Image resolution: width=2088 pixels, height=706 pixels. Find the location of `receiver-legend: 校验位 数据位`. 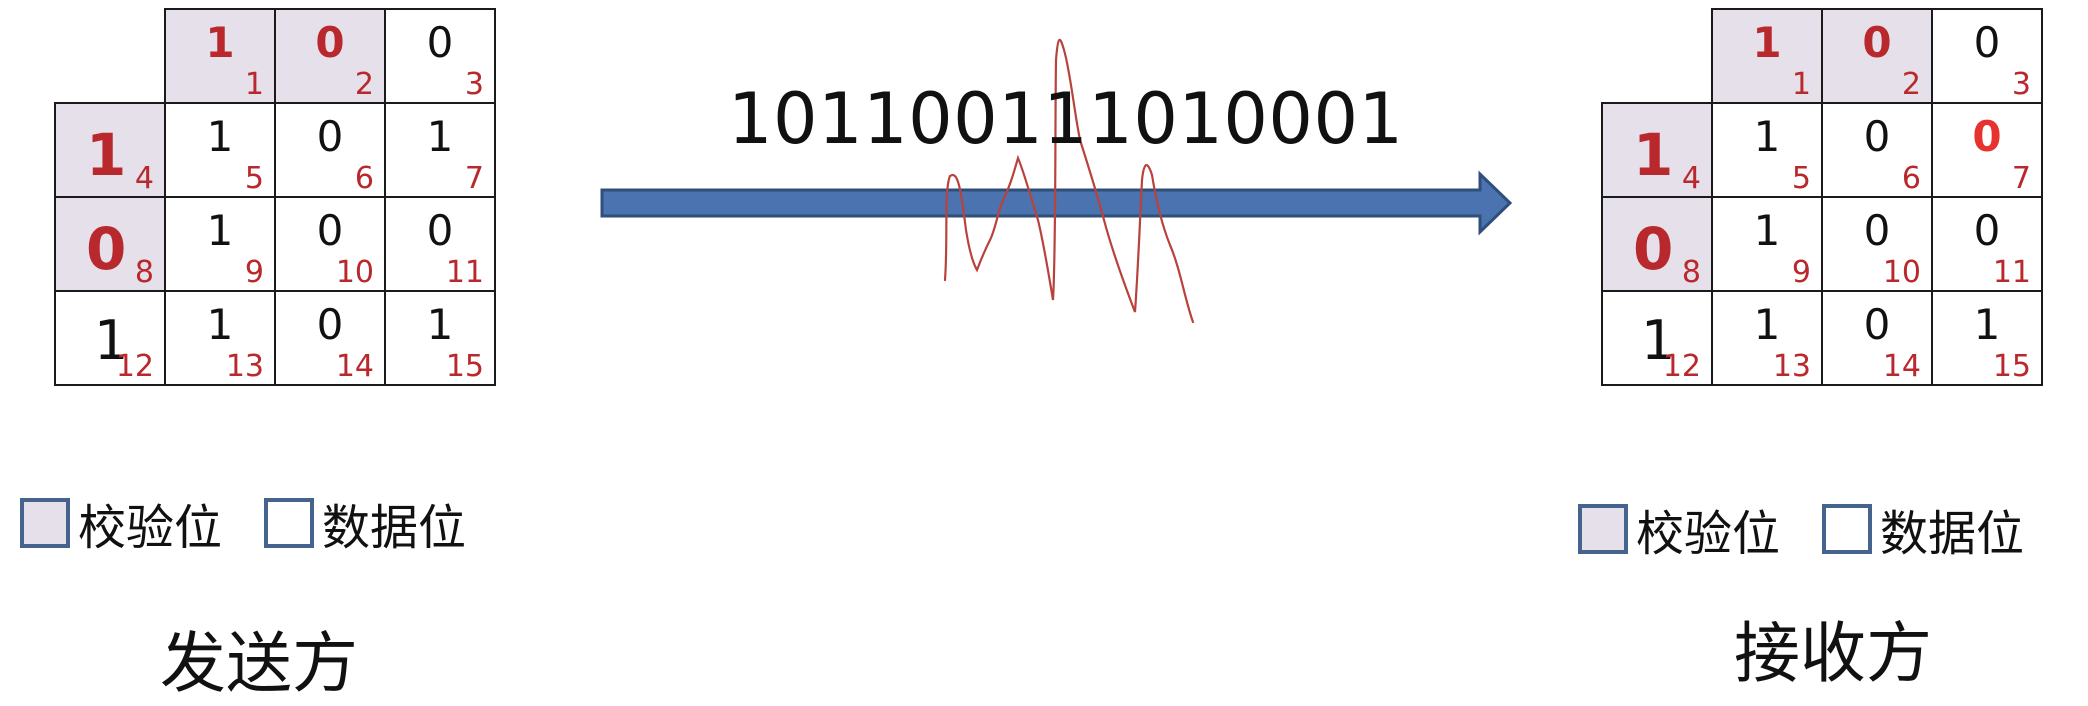

receiver-legend: 校验位 数据位 is located at coordinates (1822, 529).